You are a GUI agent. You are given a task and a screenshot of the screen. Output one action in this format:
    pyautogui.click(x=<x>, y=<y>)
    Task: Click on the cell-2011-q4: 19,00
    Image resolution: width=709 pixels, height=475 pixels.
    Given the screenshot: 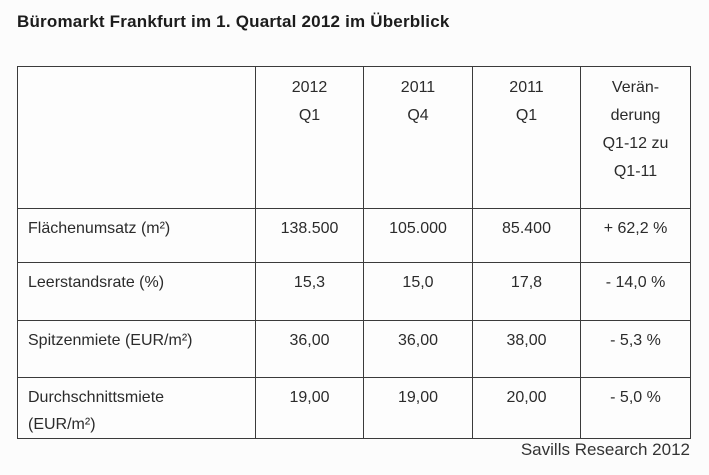 What is the action you would take?
    pyautogui.click(x=418, y=408)
    